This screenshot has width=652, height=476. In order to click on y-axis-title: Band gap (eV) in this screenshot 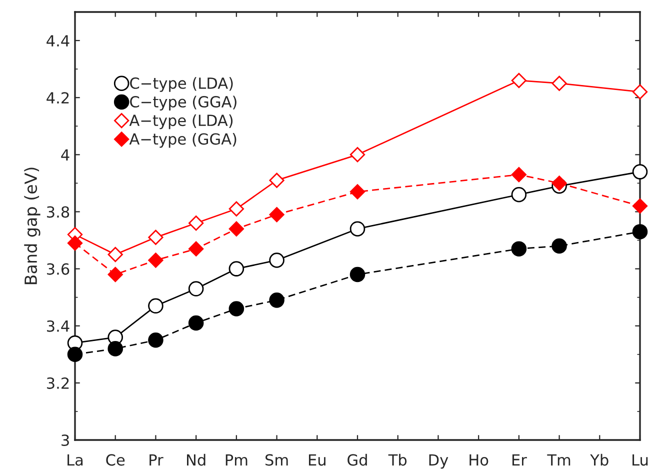, I will do `click(32, 226)`.